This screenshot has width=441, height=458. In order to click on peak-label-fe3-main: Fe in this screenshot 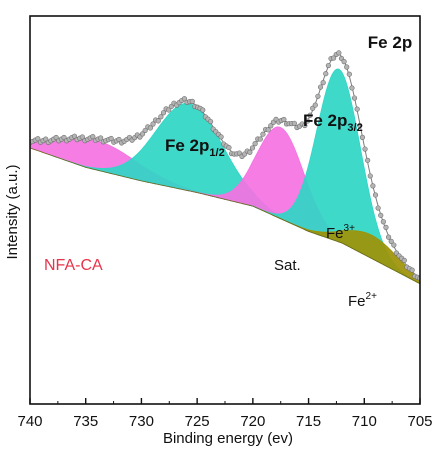, I will do `click(335, 233)`.